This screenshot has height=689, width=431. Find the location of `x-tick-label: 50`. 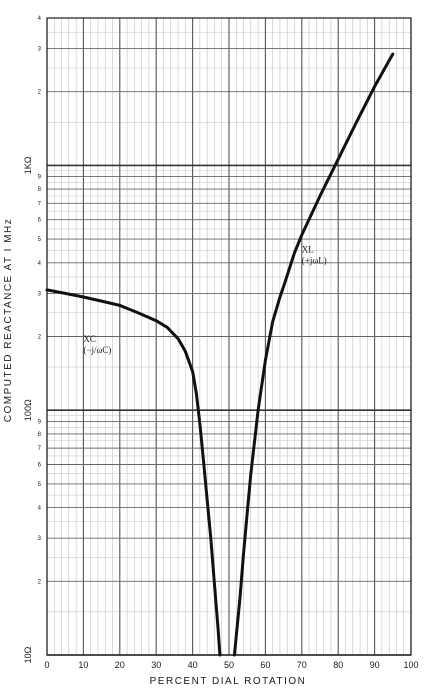

x-tick-label: 50 is located at coordinates (229, 665).